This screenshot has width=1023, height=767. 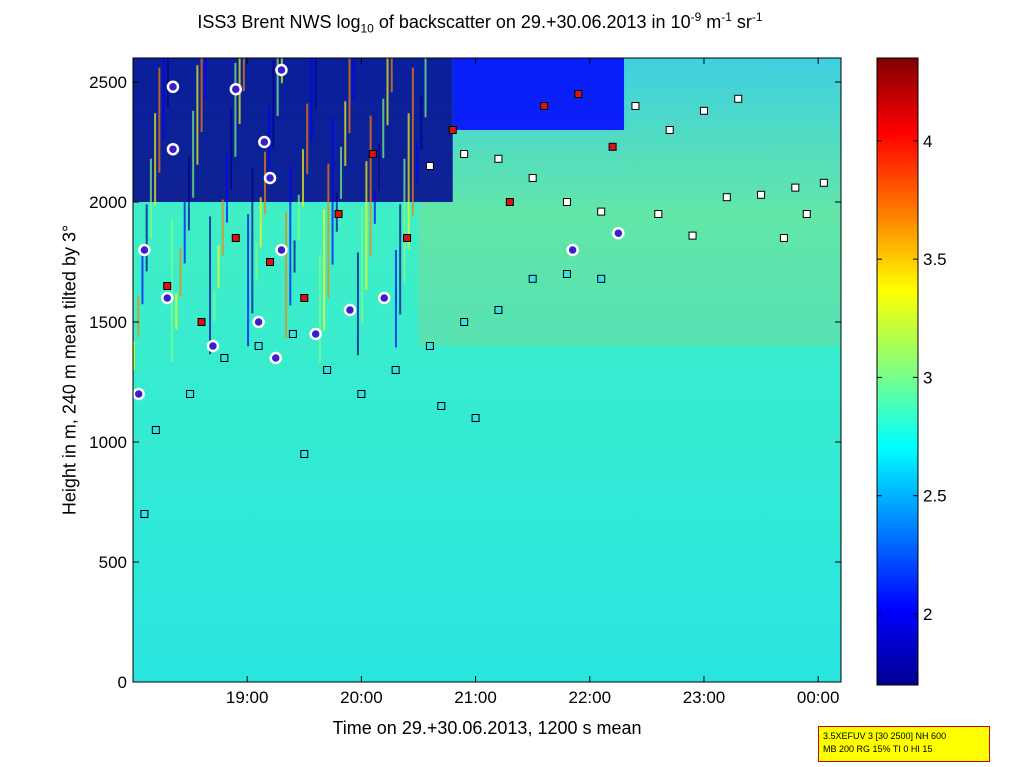 I want to click on colorbar-tick-label: 3, so click(x=927, y=377).